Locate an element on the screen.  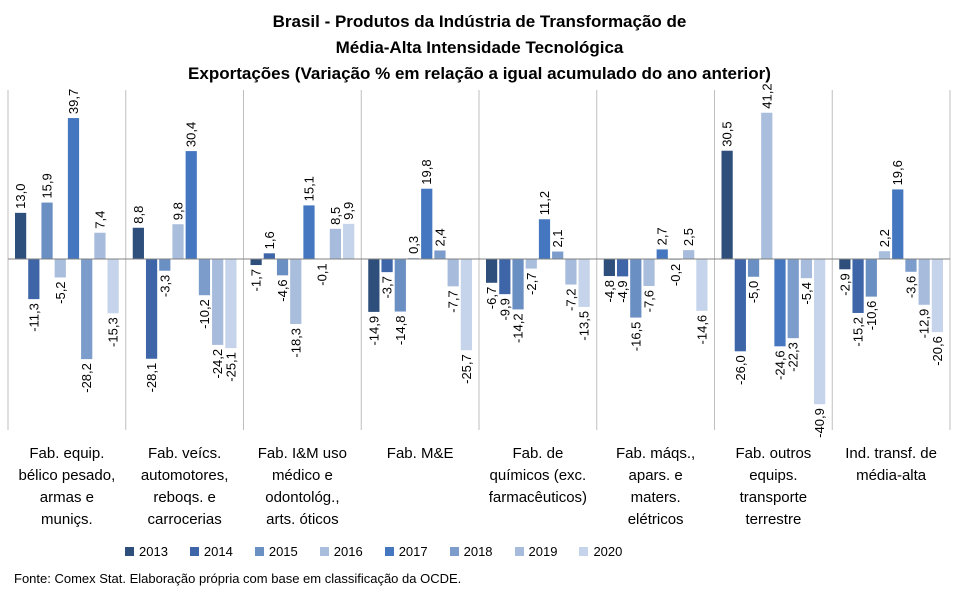
category-label-line: Fab. I&M uso is located at coordinates (302, 453).